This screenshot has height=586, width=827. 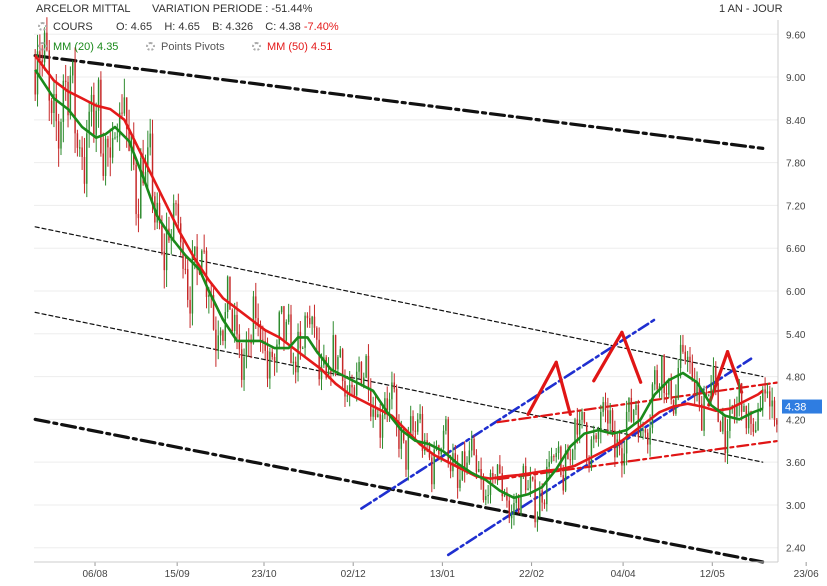 I want to click on trendline-red-dash, so click(x=638, y=460).